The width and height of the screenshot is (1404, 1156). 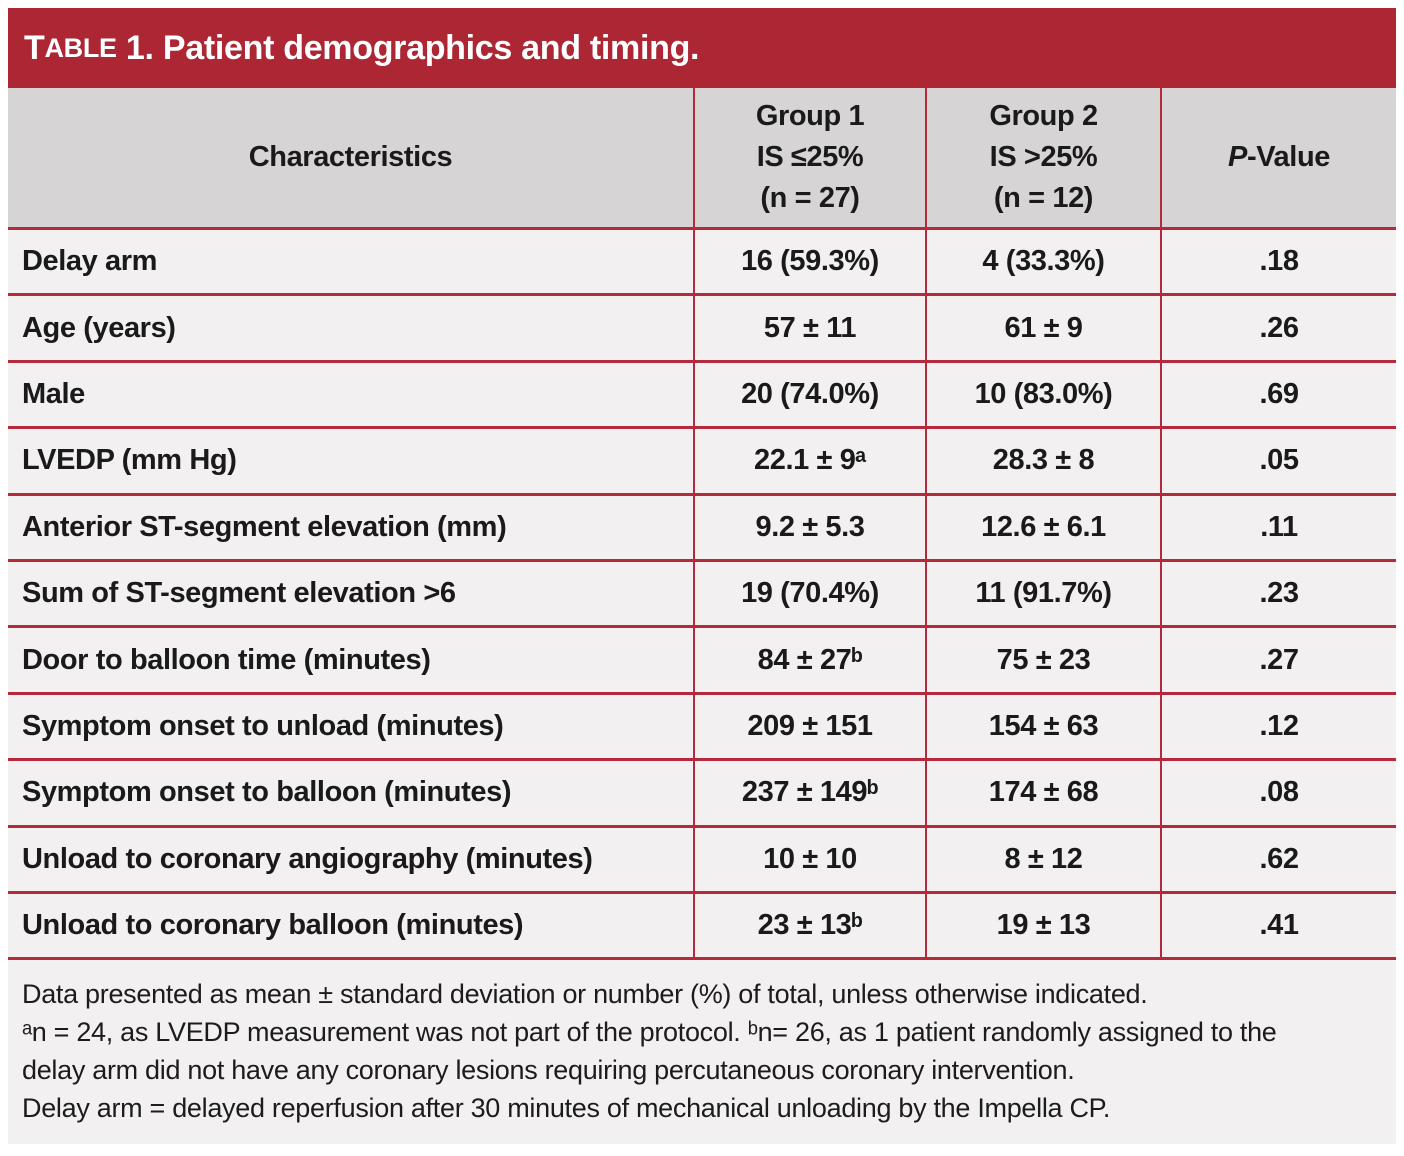 What do you see at coordinates (264, 526) in the screenshot?
I see `row-label: Anterior ST-segment elevation (mm)` at bounding box center [264, 526].